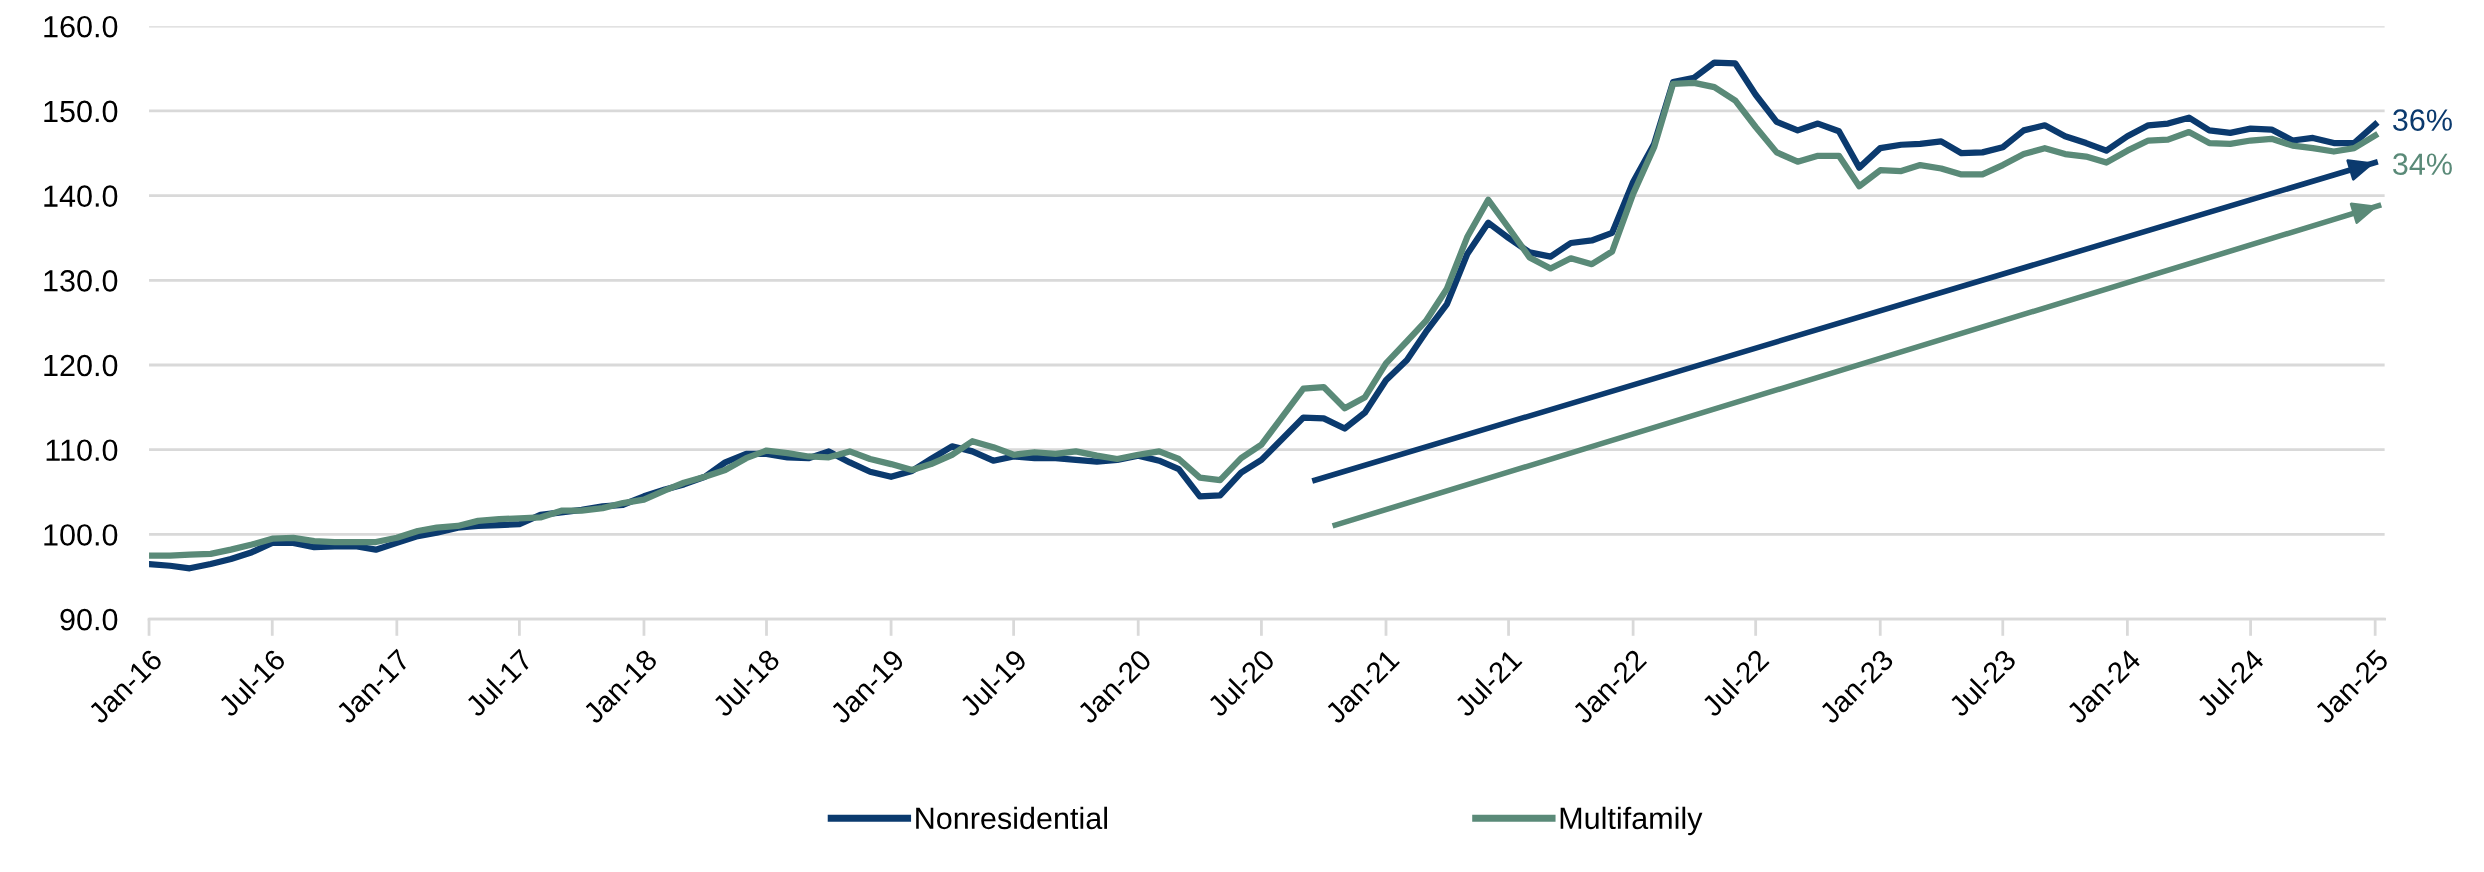 Image resolution: width=2484 pixels, height=872 pixels. I want to click on y-tick-label: 110.0, so click(82, 450).